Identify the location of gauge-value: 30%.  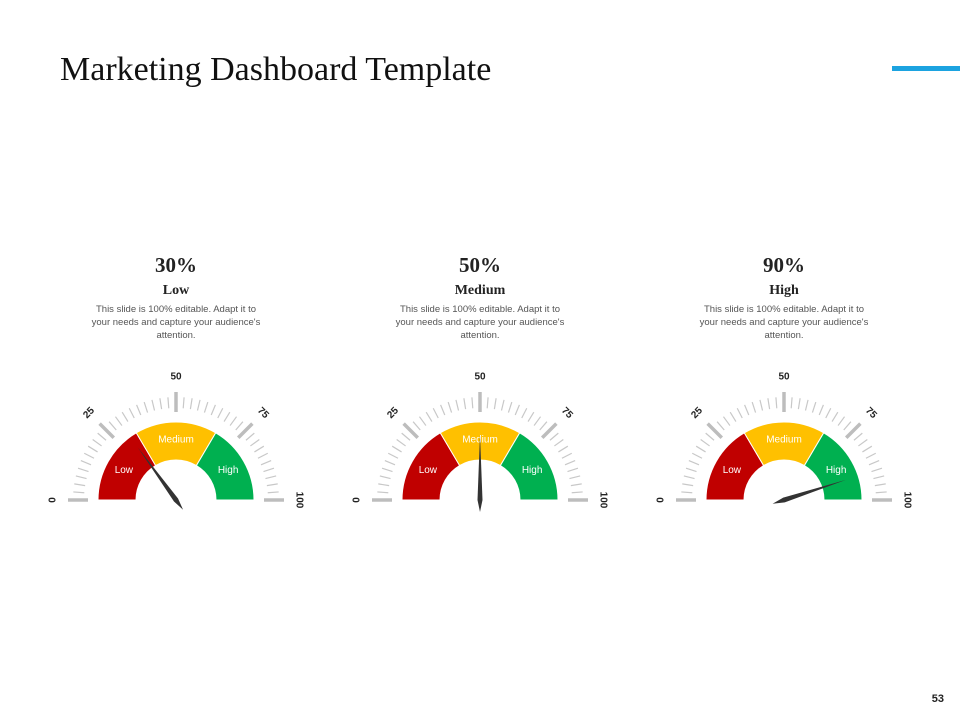
(176, 265).